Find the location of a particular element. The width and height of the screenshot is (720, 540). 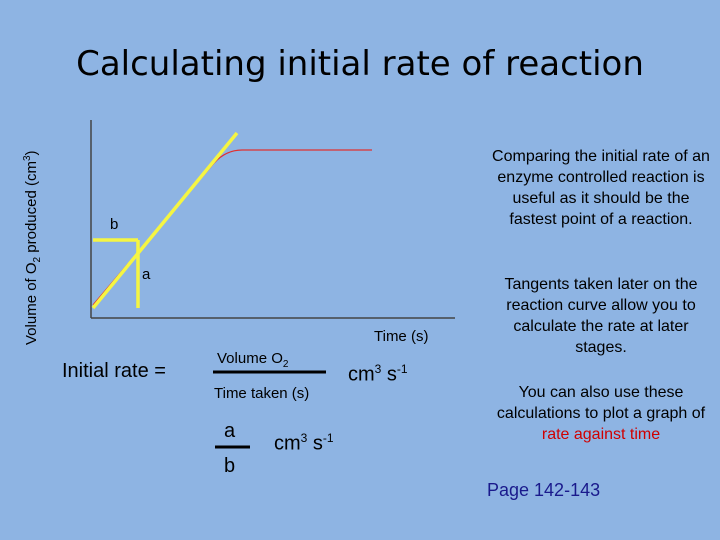

unit-1-base: cm is located at coordinates (361, 374).